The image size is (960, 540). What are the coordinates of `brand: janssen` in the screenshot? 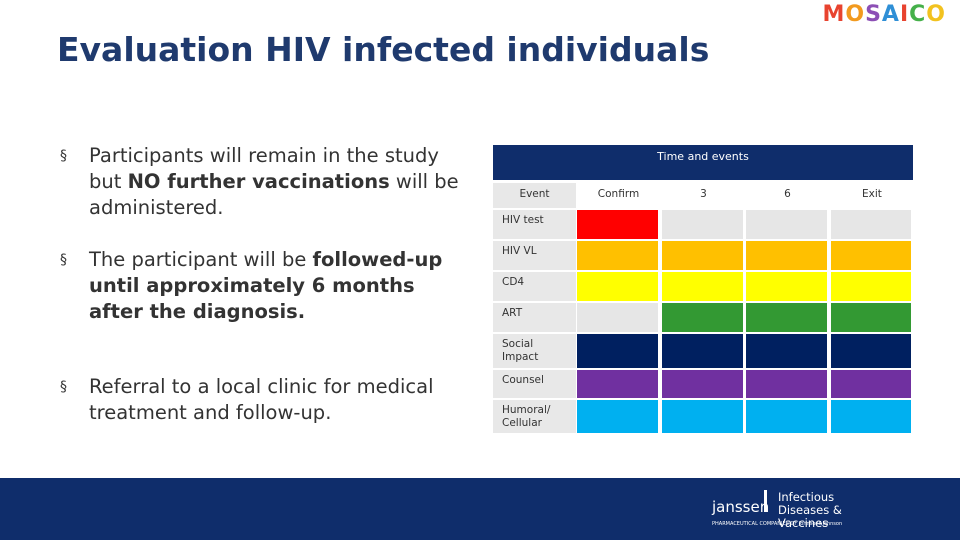 It's located at (741, 507).